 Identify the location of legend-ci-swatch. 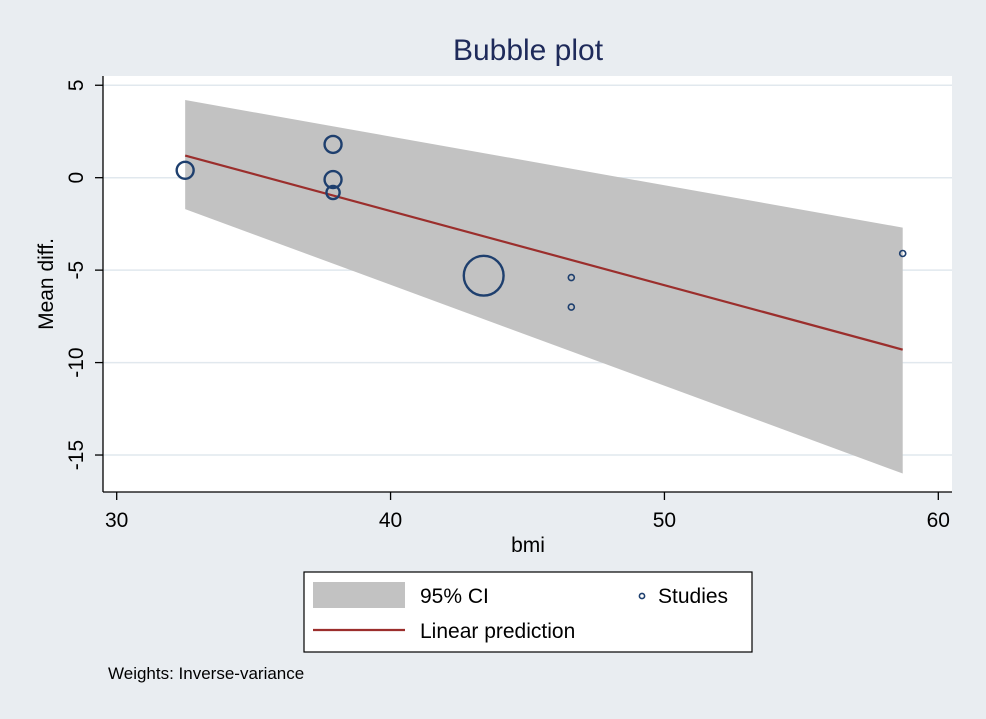
(359, 595).